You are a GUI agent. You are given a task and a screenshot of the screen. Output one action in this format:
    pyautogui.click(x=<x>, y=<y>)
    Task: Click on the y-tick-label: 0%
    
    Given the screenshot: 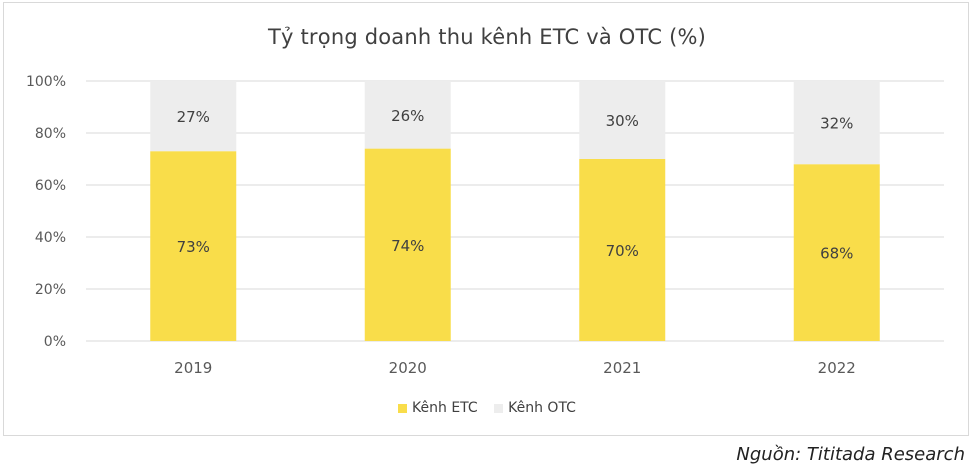 What is the action you would take?
    pyautogui.click(x=55, y=342)
    